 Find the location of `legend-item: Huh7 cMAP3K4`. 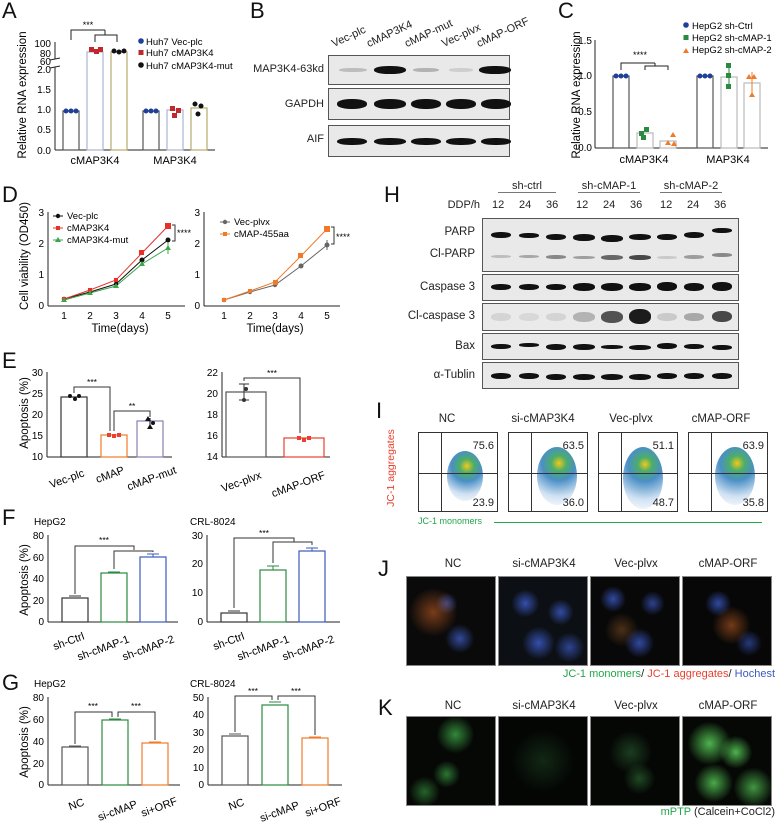

legend-item: Huh7 cMAP3K4 is located at coordinates (180, 53).